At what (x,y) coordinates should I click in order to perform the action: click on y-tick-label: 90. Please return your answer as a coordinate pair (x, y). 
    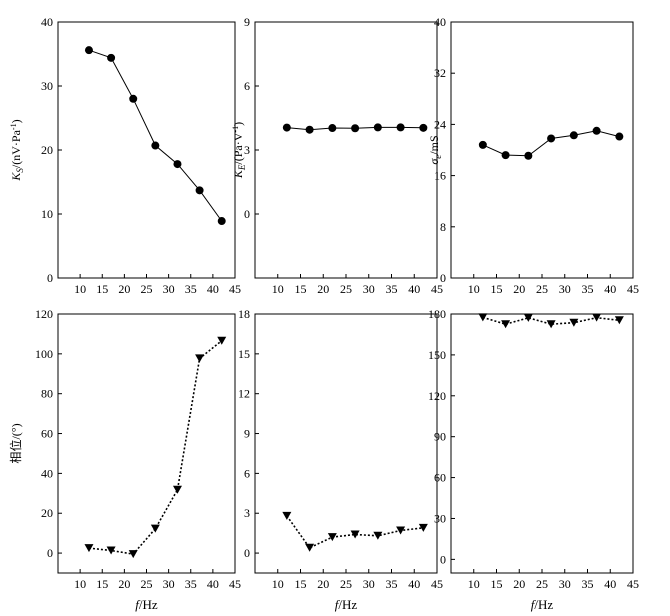
    Looking at the image, I should click on (440, 437).